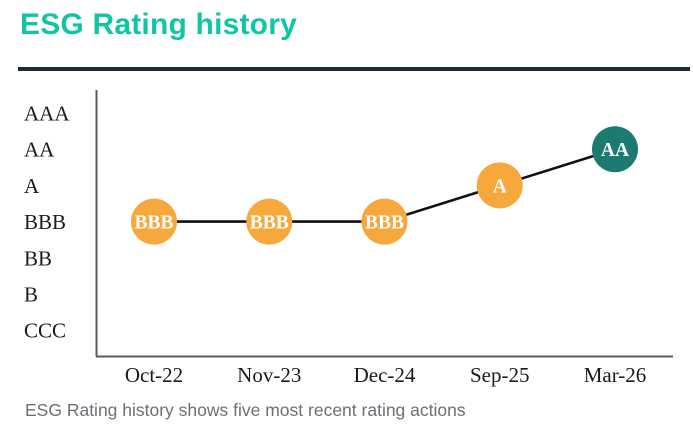 This screenshot has height=445, width=693. Describe the element at coordinates (269, 375) in the screenshot. I see `x-tick-label: Nov-23` at that location.